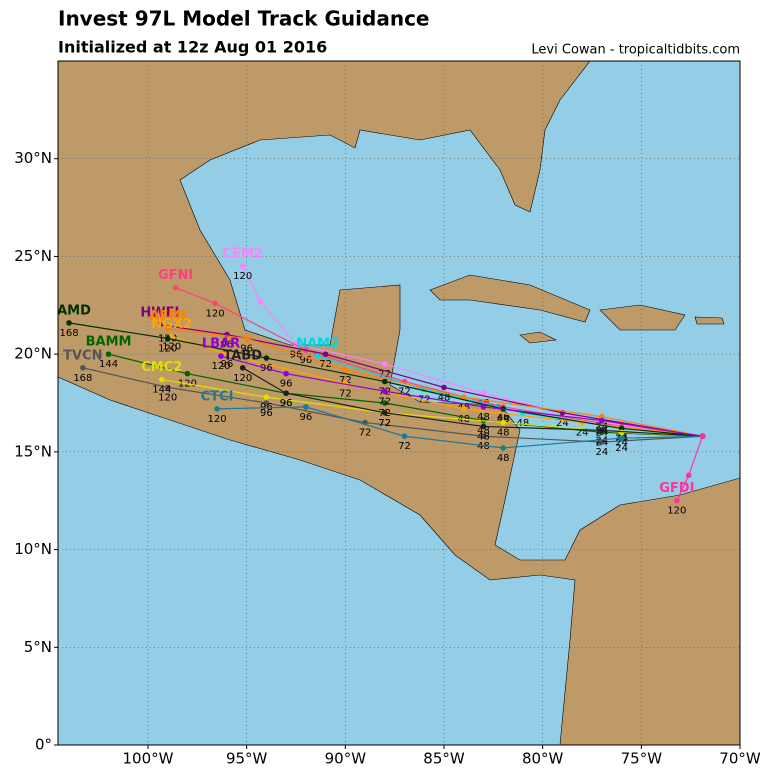 The width and height of the screenshot is (768, 772). I want to click on x-tick-label: 80°W, so click(543, 759).